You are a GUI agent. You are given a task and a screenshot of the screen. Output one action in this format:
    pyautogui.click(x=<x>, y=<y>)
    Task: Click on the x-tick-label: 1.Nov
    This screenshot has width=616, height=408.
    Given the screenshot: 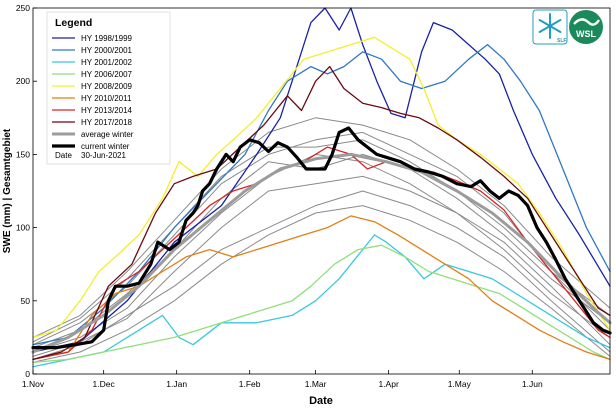 What is the action you would take?
    pyautogui.click(x=33, y=384)
    